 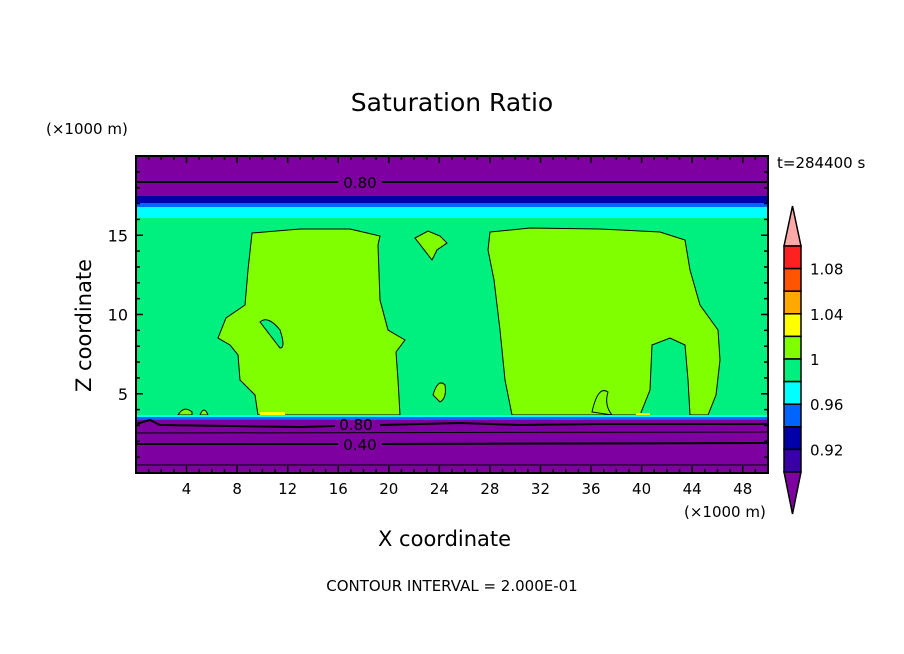 I want to click on y-tick-label: 5, so click(x=123, y=394).